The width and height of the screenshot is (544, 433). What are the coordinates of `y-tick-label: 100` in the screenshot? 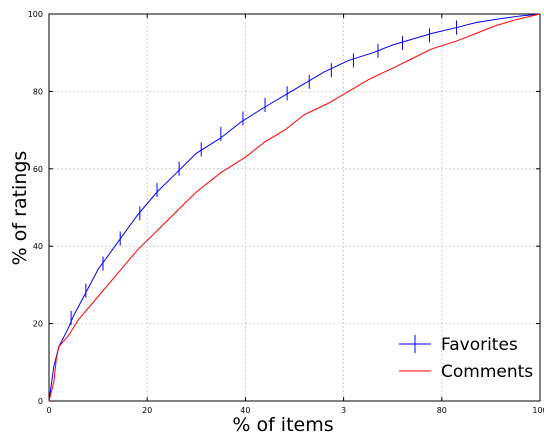 It's located at (35, 14).